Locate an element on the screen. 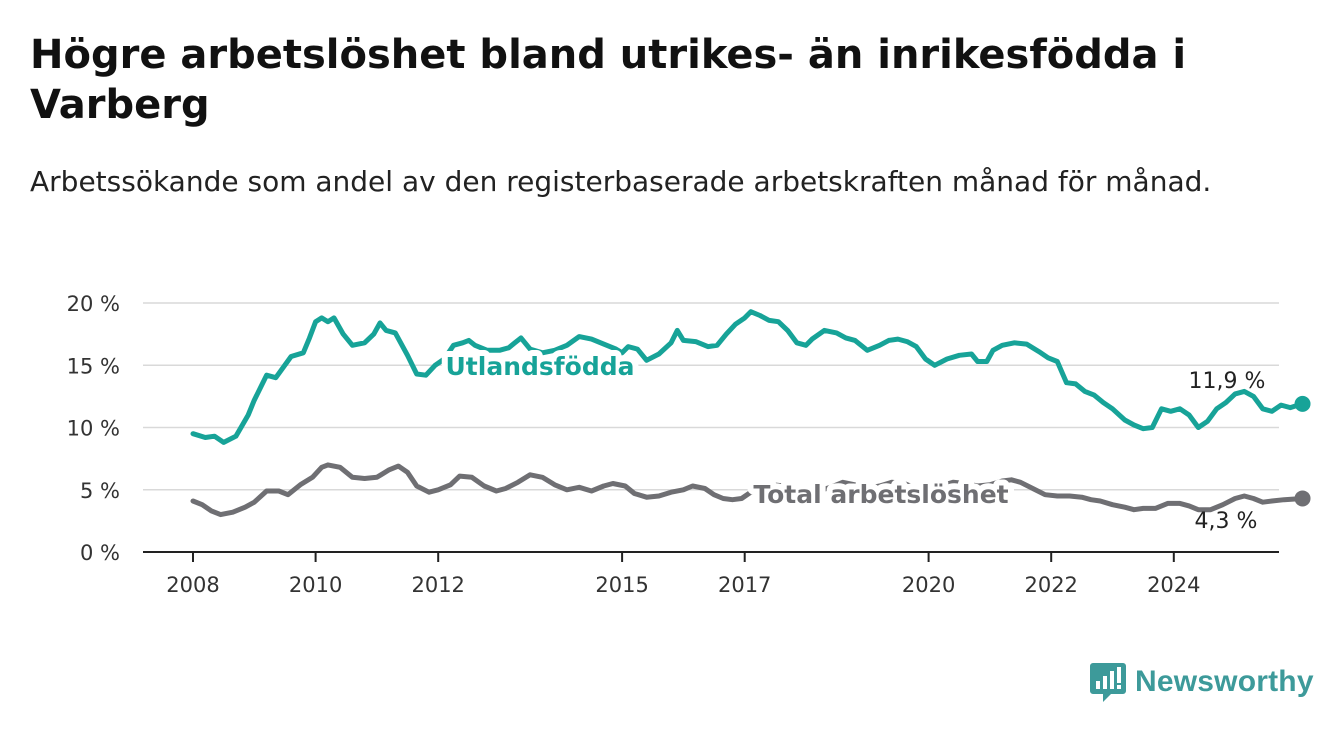  y-tick-label-0: 0 % is located at coordinates (100, 553).